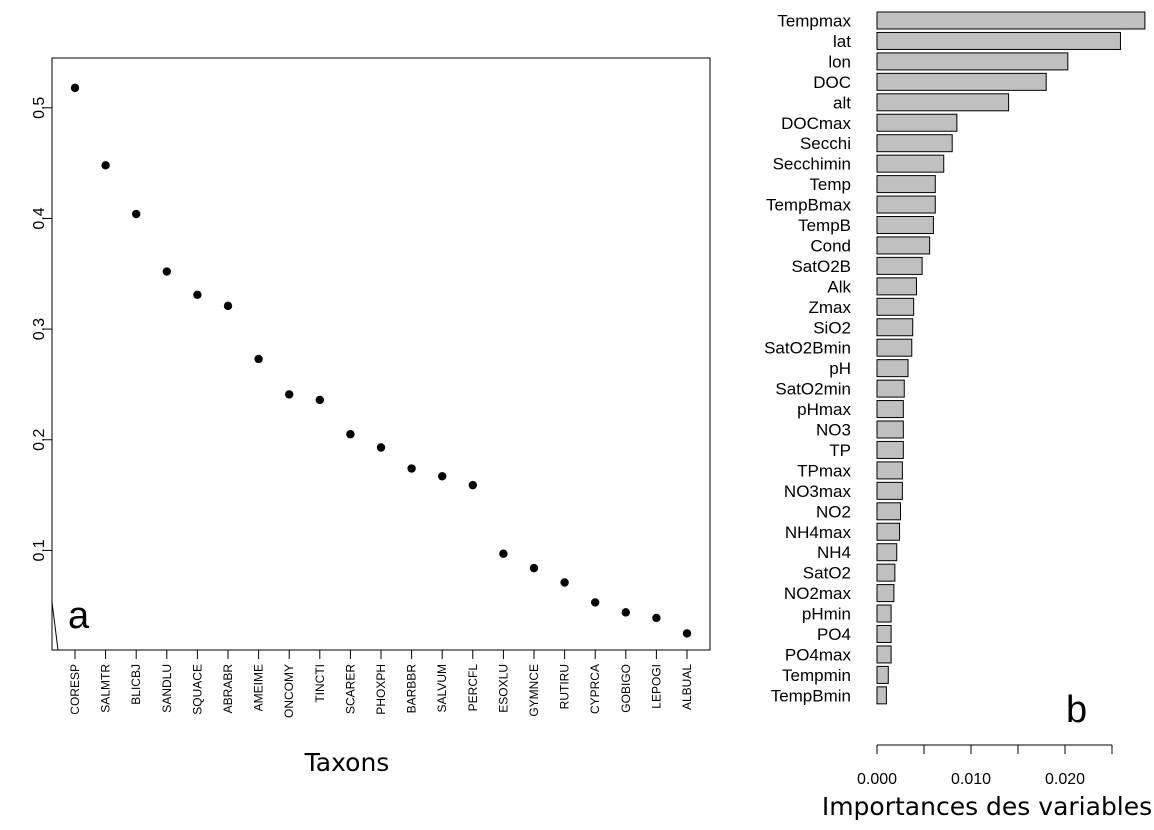  Describe the element at coordinates (814, 21) in the screenshot. I see `variable-label: Tempmax` at that location.